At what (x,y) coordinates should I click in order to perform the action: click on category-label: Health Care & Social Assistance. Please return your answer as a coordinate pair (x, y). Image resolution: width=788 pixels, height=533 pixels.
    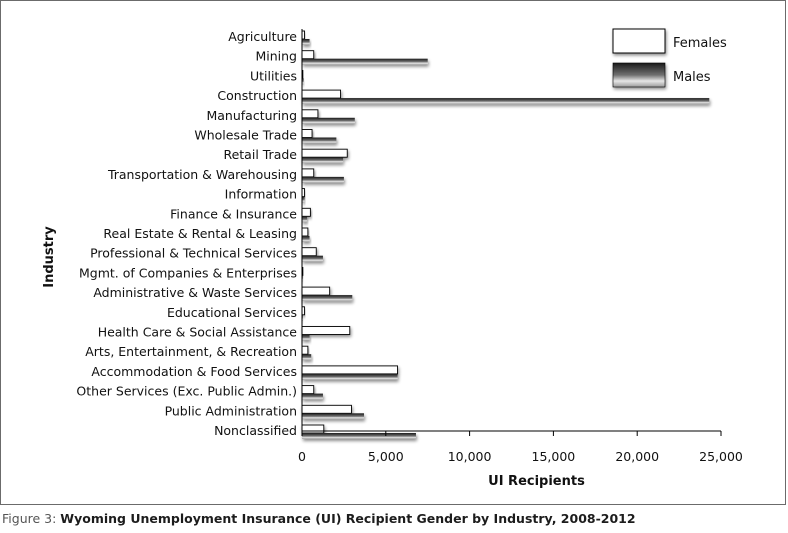
    Looking at the image, I should click on (198, 332).